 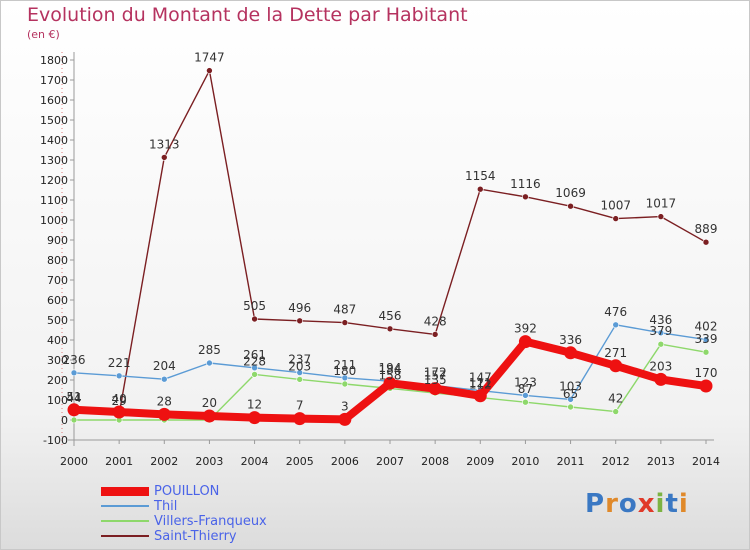 I want to click on data-label: 112, so click(x=480, y=385).